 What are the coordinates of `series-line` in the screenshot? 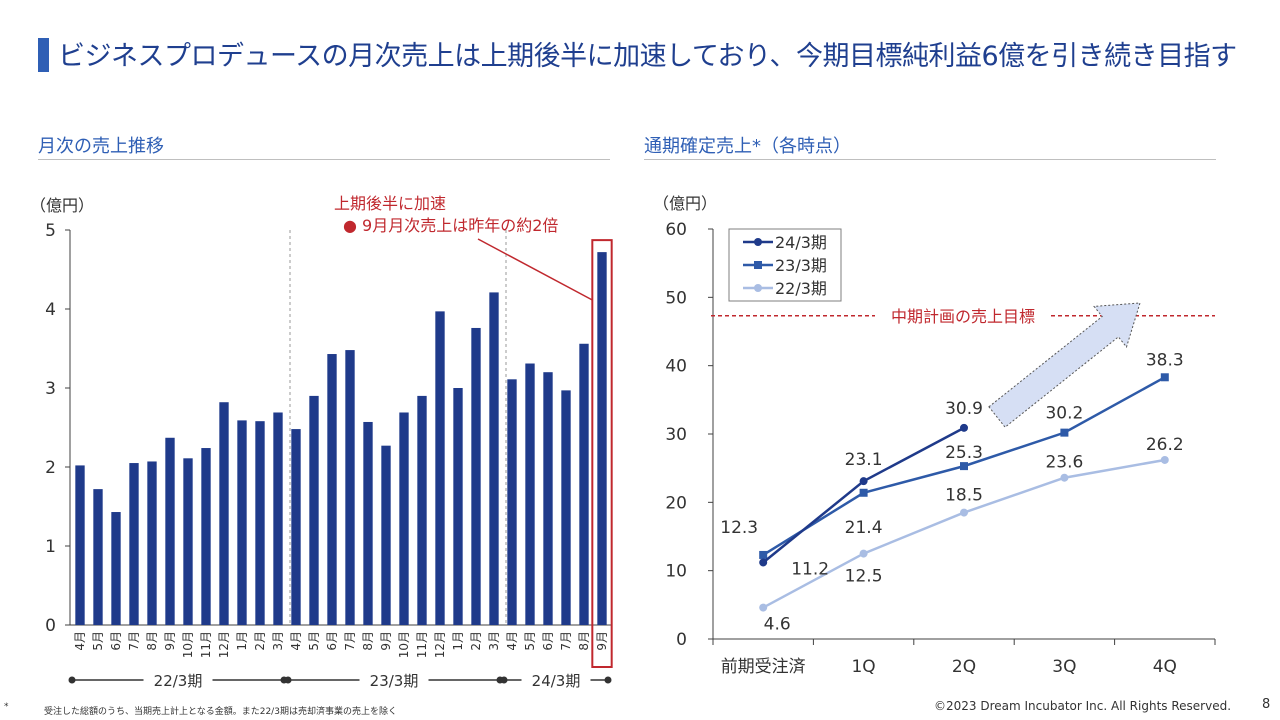 It's located at (964, 533).